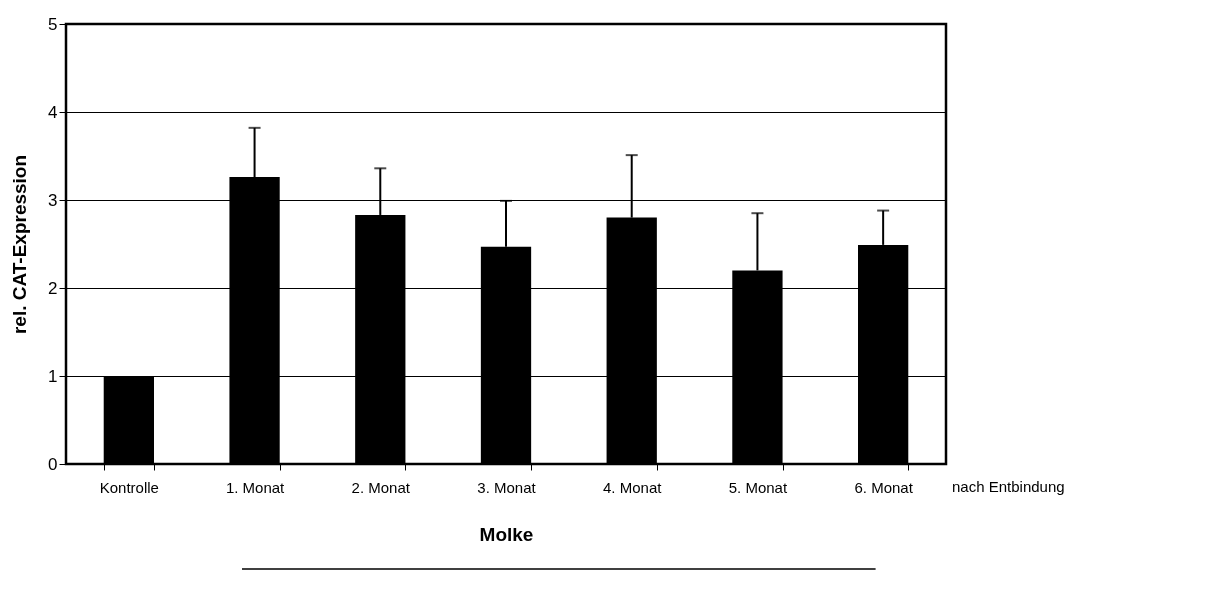  What do you see at coordinates (53, 112) in the screenshot?
I see `y-tick-label: 4` at bounding box center [53, 112].